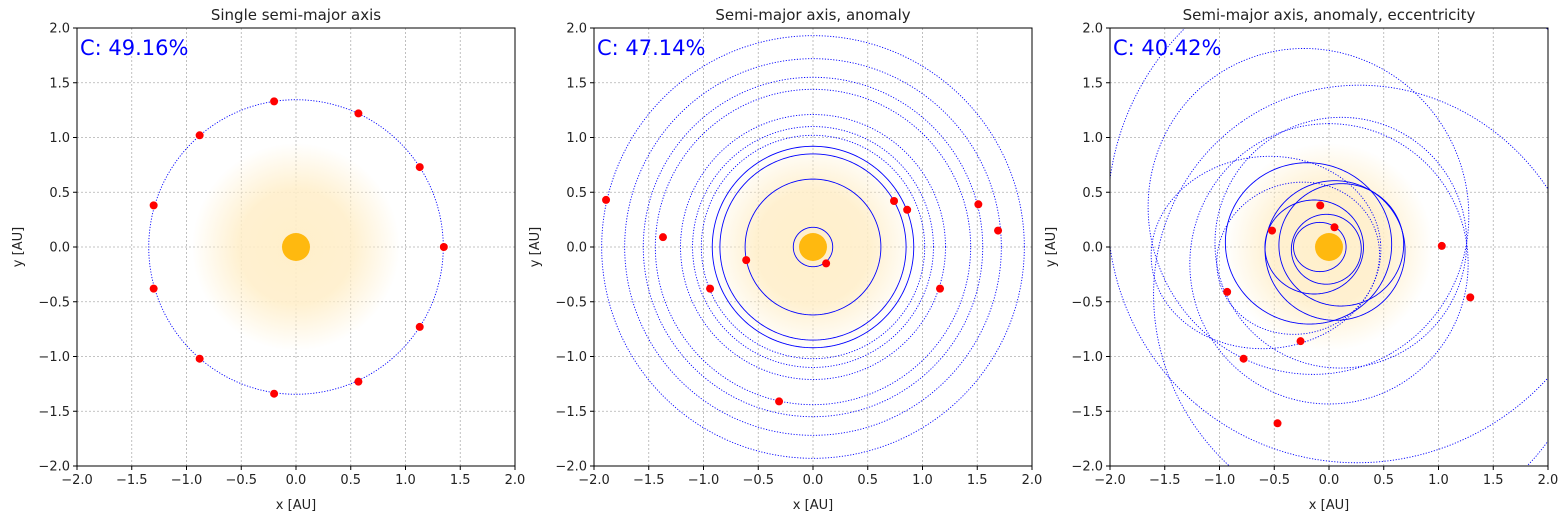 The image size is (1567, 521). Describe the element at coordinates (651, 48) in the screenshot. I see `subplot-2-coverage-annotation: C: 47.14%` at that location.